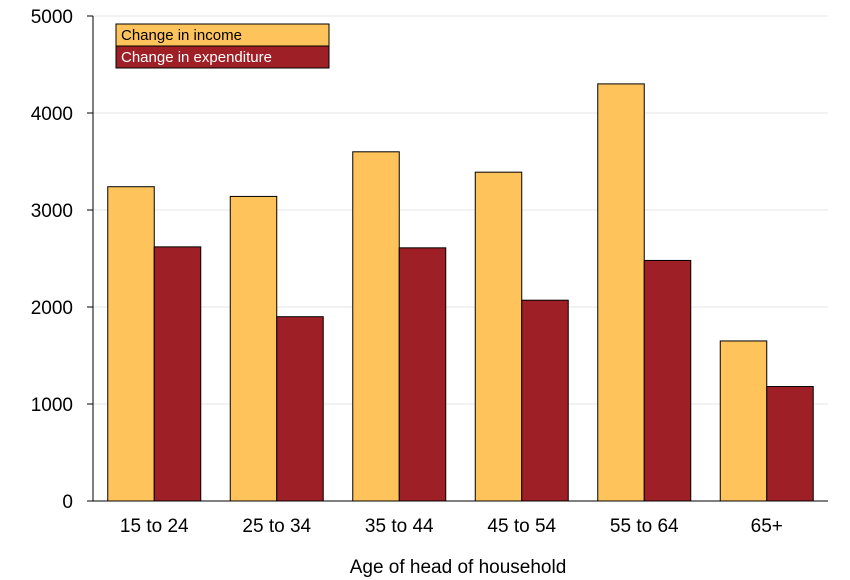 This screenshot has height=580, width=850. I want to click on y-tick-label: 3000, so click(52, 211).